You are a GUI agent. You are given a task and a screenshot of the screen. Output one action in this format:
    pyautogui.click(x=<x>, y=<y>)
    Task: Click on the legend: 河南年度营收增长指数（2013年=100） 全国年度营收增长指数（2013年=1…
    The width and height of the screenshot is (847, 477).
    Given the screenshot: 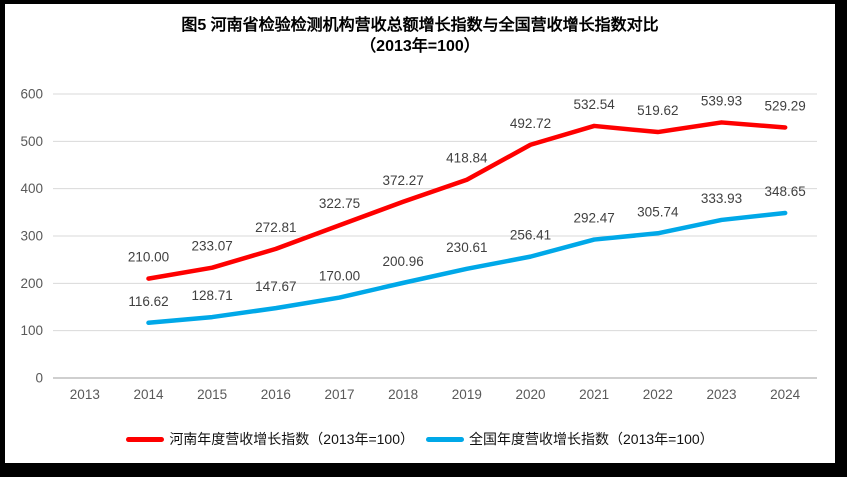 What is the action you would take?
    pyautogui.click(x=420, y=439)
    